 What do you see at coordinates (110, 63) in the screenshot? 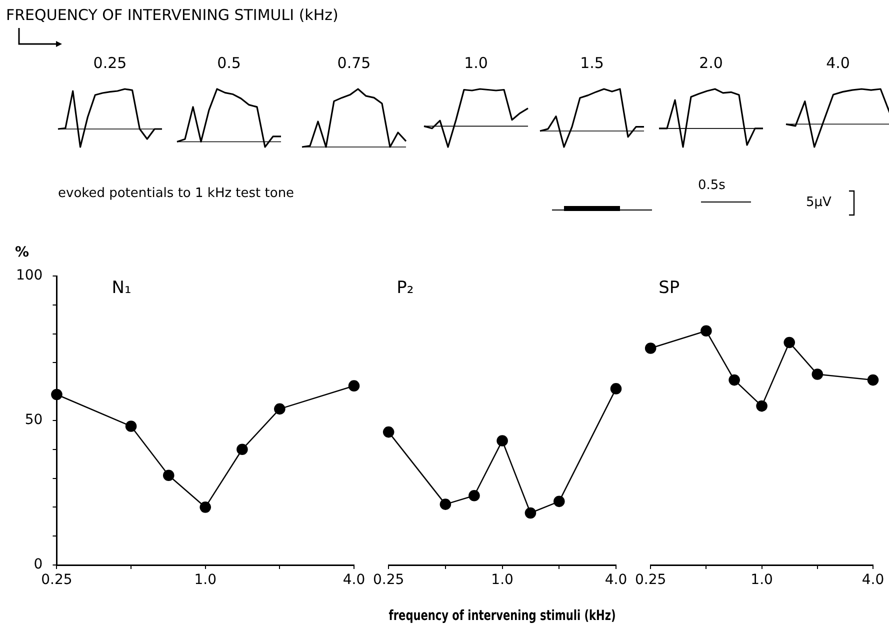
I see `chart-title: 0.25` at bounding box center [110, 63].